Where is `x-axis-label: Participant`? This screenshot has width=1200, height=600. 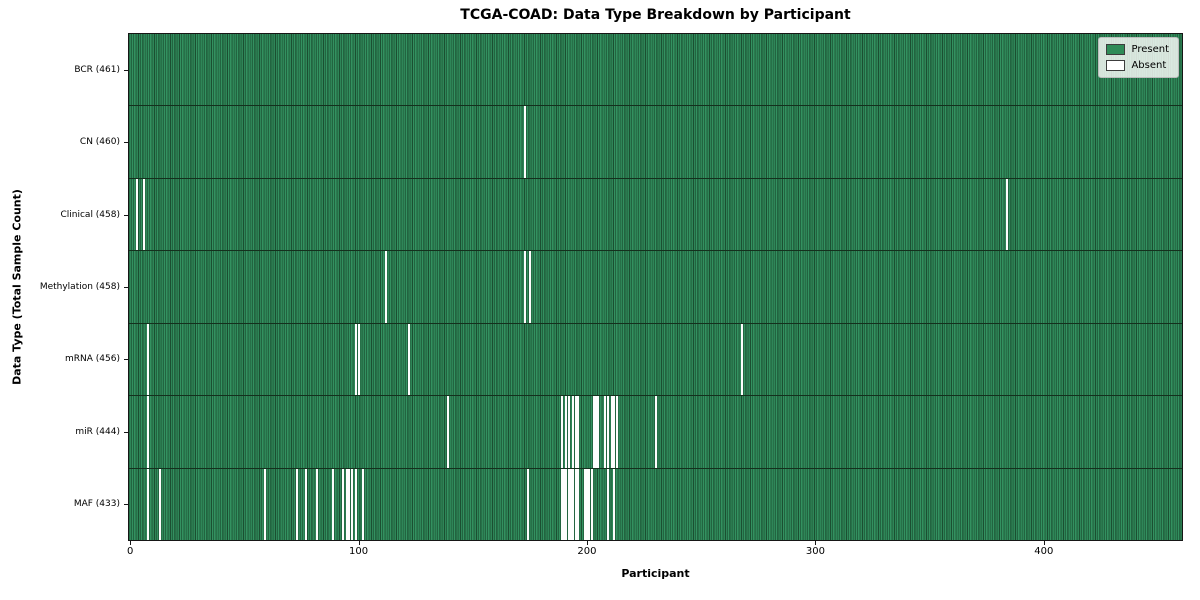 x-axis-label: Participant is located at coordinates (655, 573).